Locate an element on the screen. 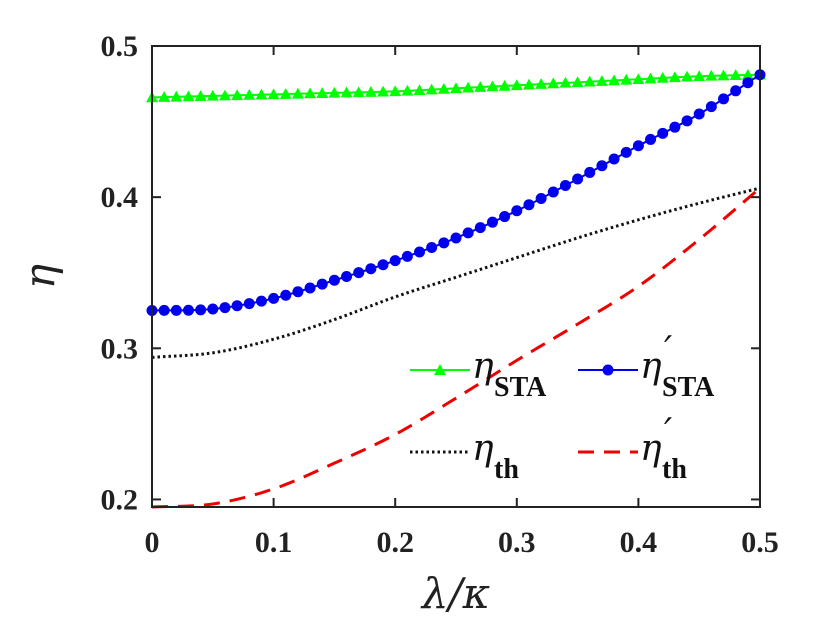 Image resolution: width=840 pixels, height=630 pixels. y-tick-label: 0.4 is located at coordinates (120, 197).